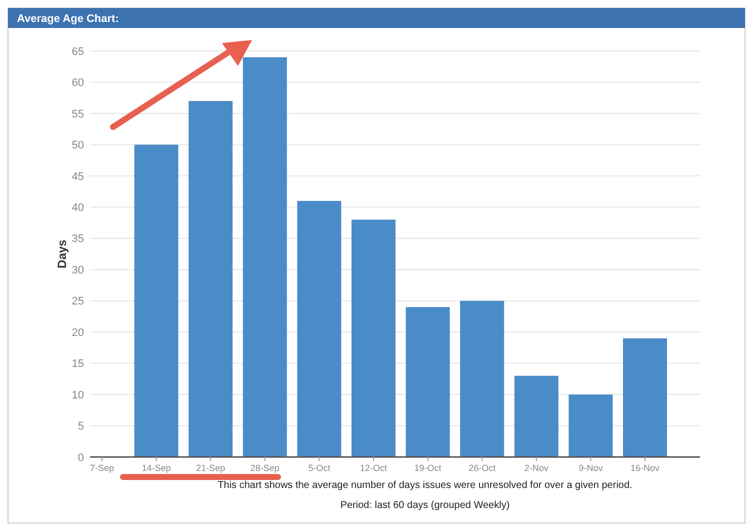 The height and width of the screenshot is (530, 753). I want to click on x-tick-label: 16-Nov, so click(645, 468).